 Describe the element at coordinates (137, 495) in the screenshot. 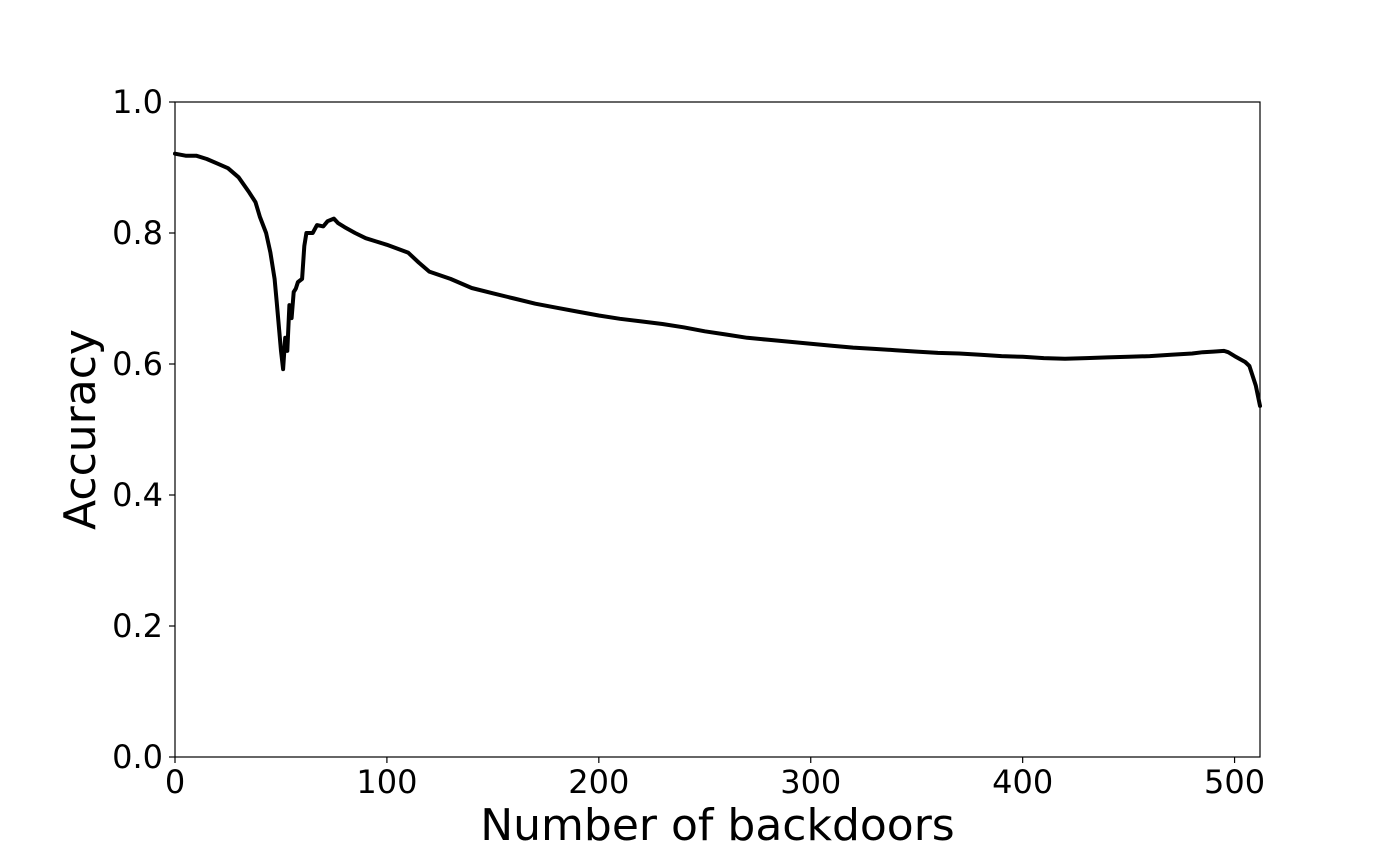

I see `y-tick-label: 0.4` at that location.